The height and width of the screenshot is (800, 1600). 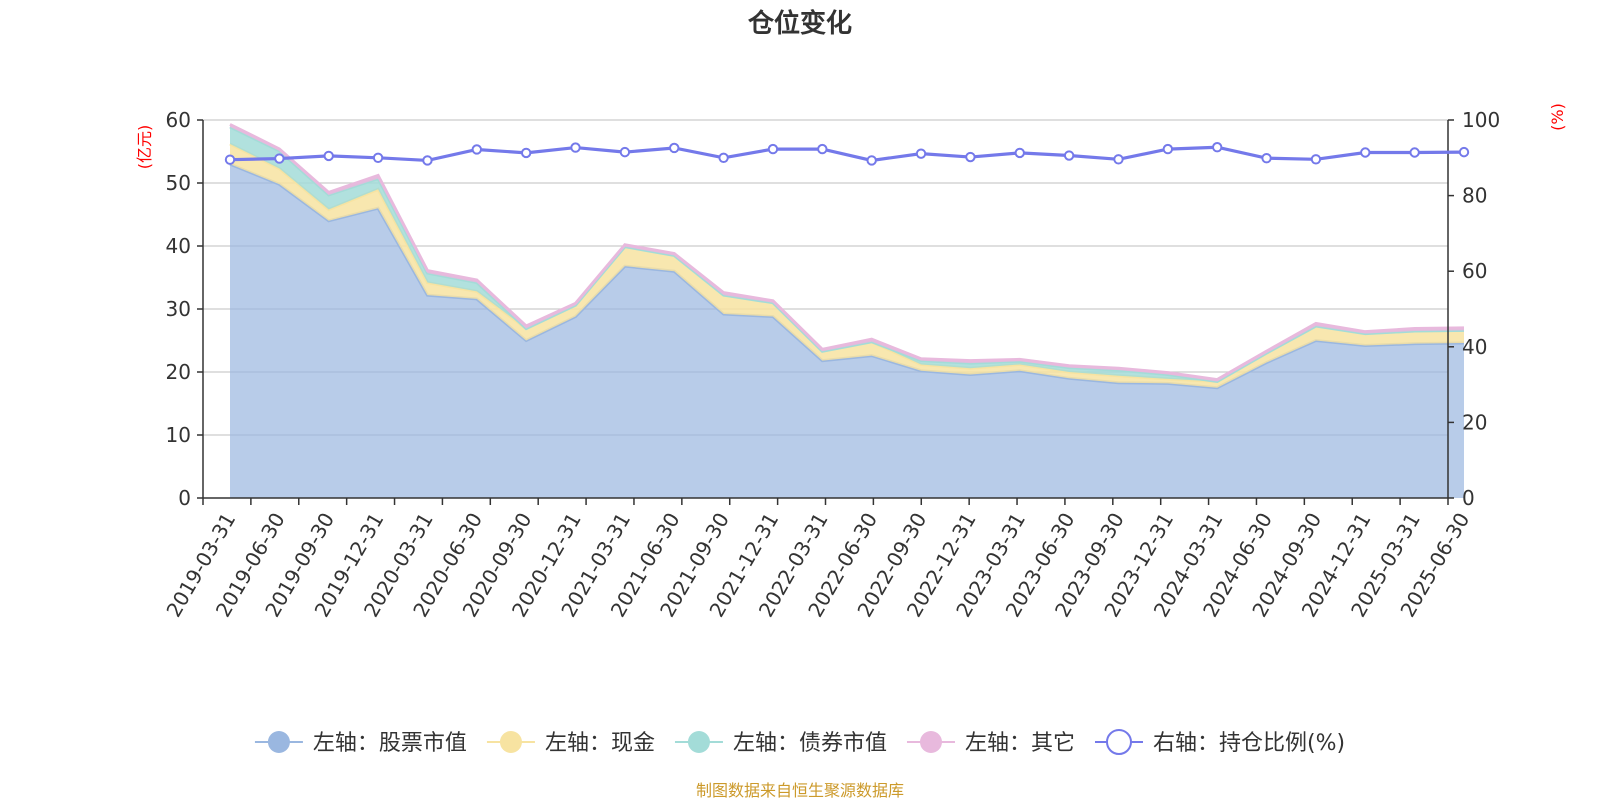 I want to click on left-axis-tick-label: 10, so click(x=178, y=435).